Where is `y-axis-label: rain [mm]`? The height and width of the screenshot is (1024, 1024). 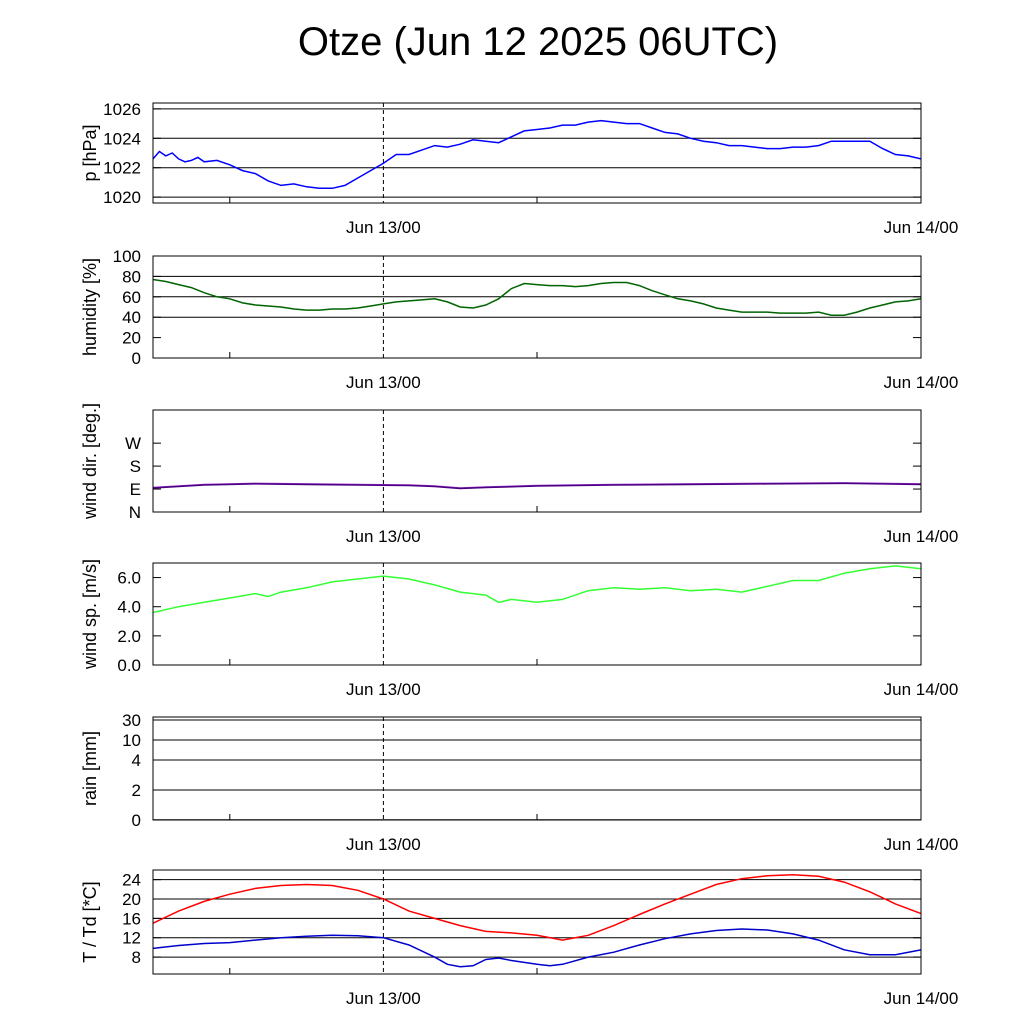 y-axis-label: rain [mm] is located at coordinates (90, 768).